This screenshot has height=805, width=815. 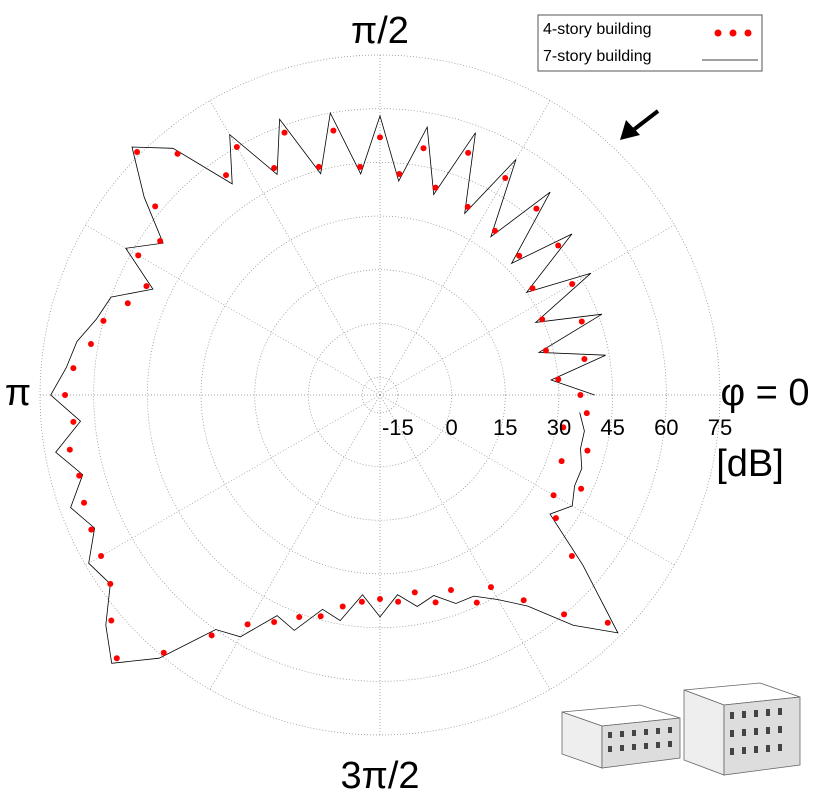 I want to click on r-tick-label: 30, so click(x=559, y=427).